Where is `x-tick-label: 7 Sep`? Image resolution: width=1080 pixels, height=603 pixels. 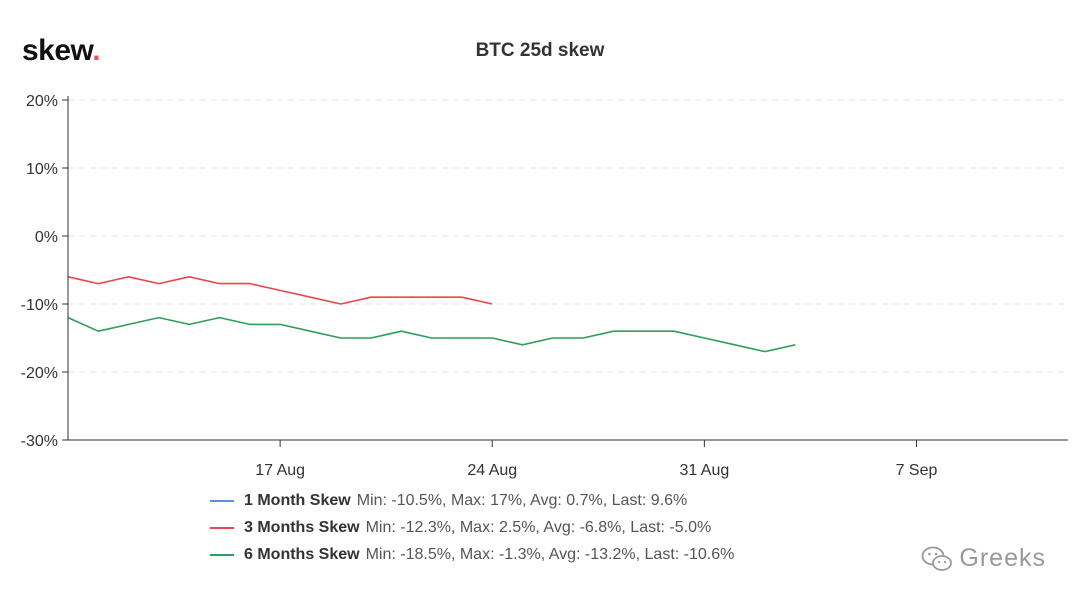
x-tick-label: 7 Sep is located at coordinates (917, 470).